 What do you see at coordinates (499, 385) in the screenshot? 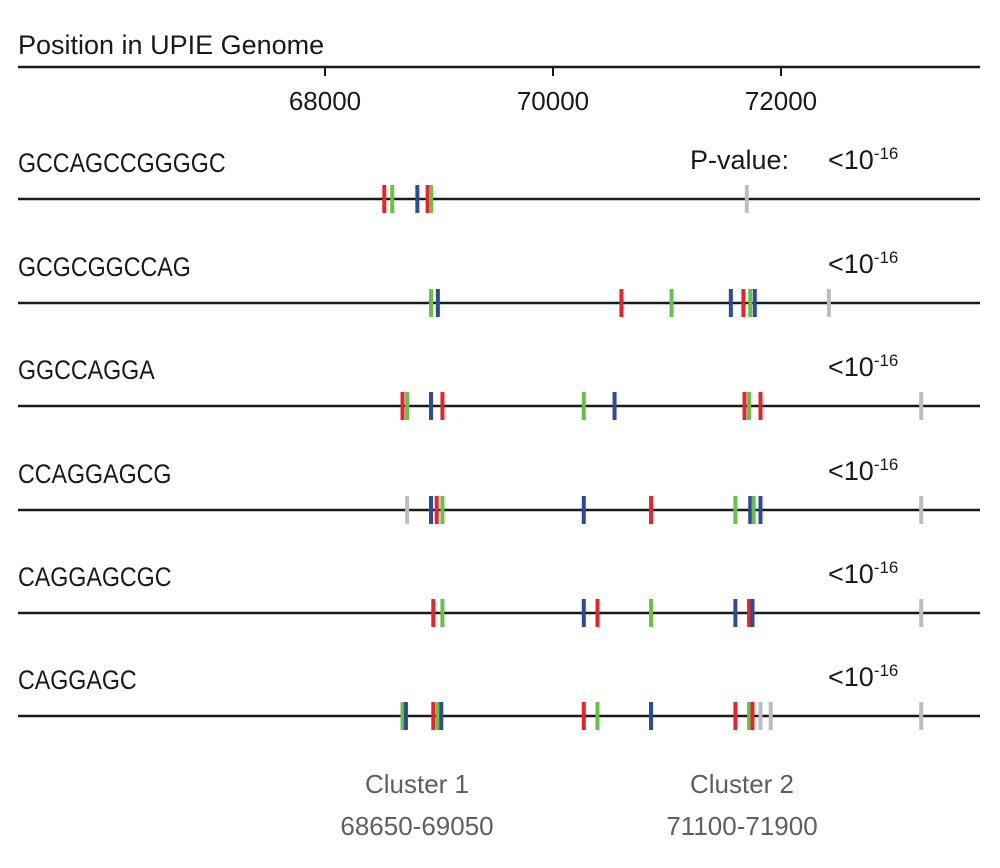
I see `motif-row: GGCCAGGA <10-16` at bounding box center [499, 385].